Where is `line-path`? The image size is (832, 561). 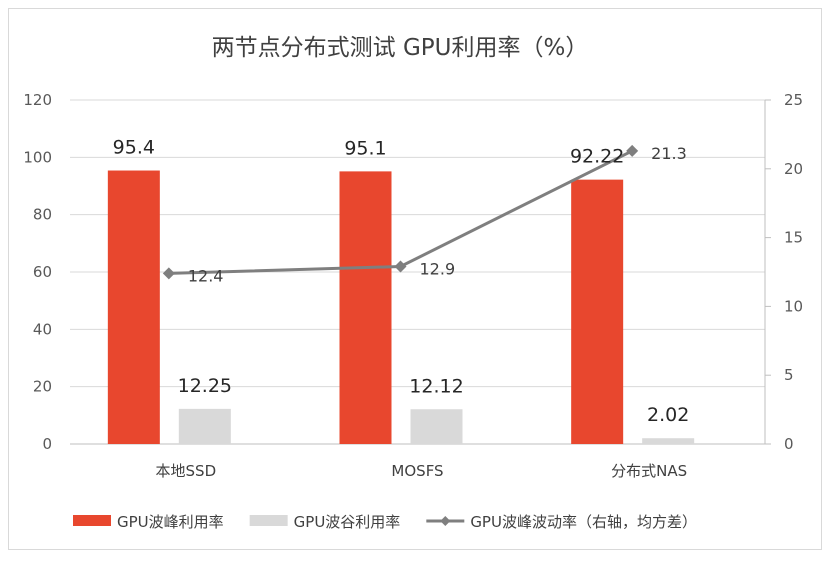
line-path is located at coordinates (400, 212).